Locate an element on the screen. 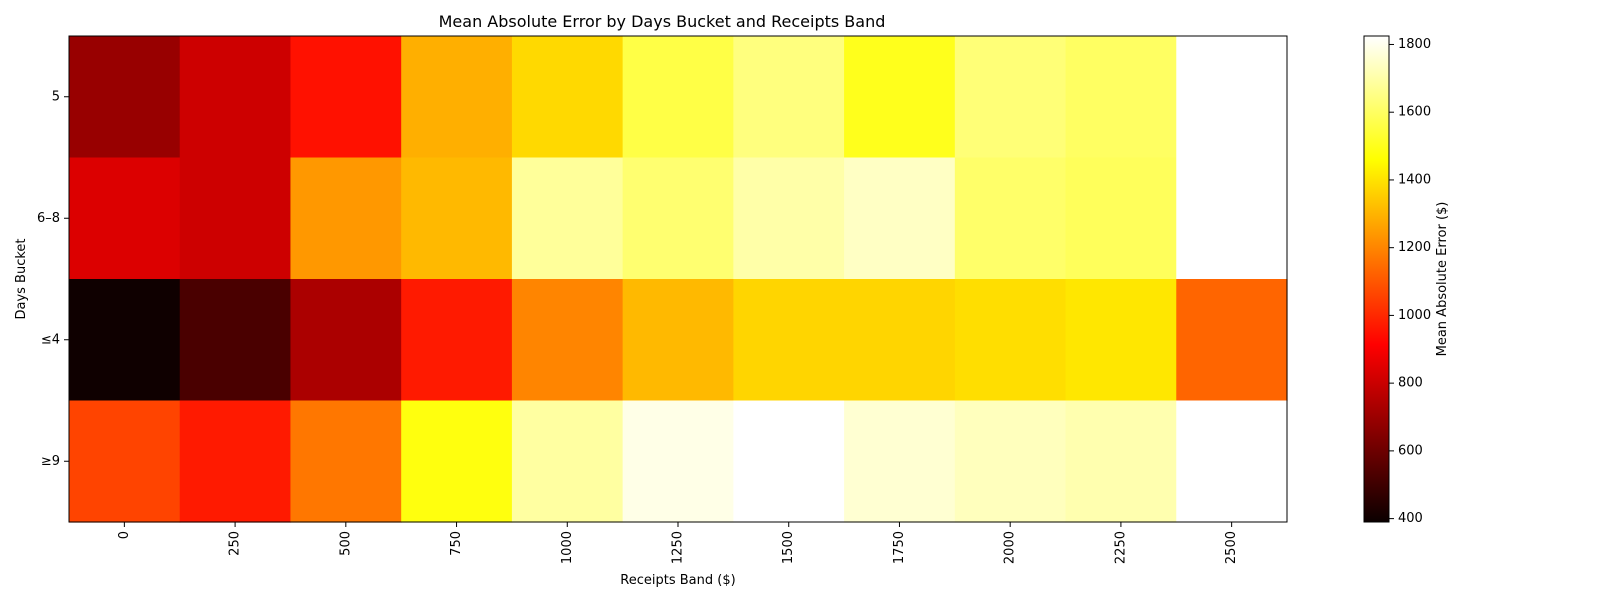  colorbar is located at coordinates (1376, 279).